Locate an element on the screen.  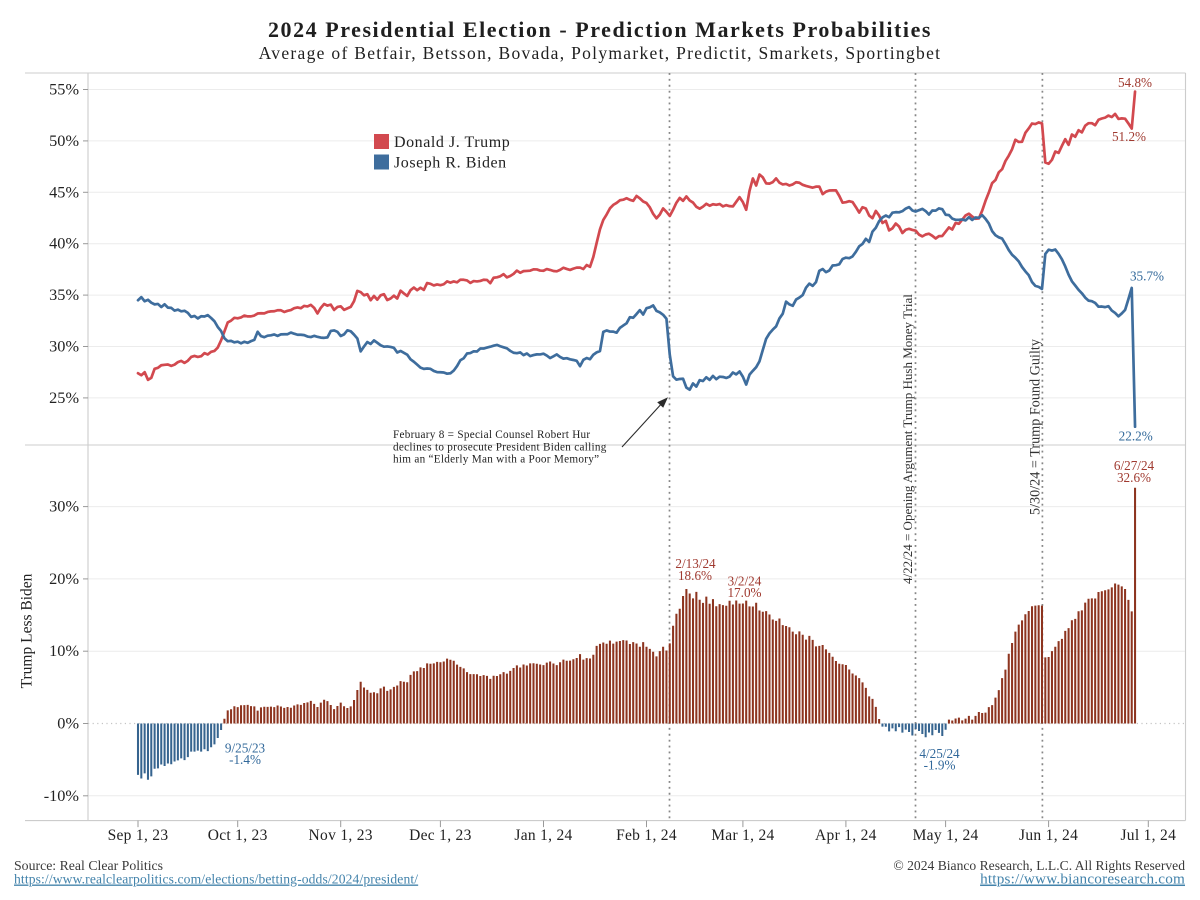
svg-text: Mar 1, 24 is located at coordinates (742, 835).